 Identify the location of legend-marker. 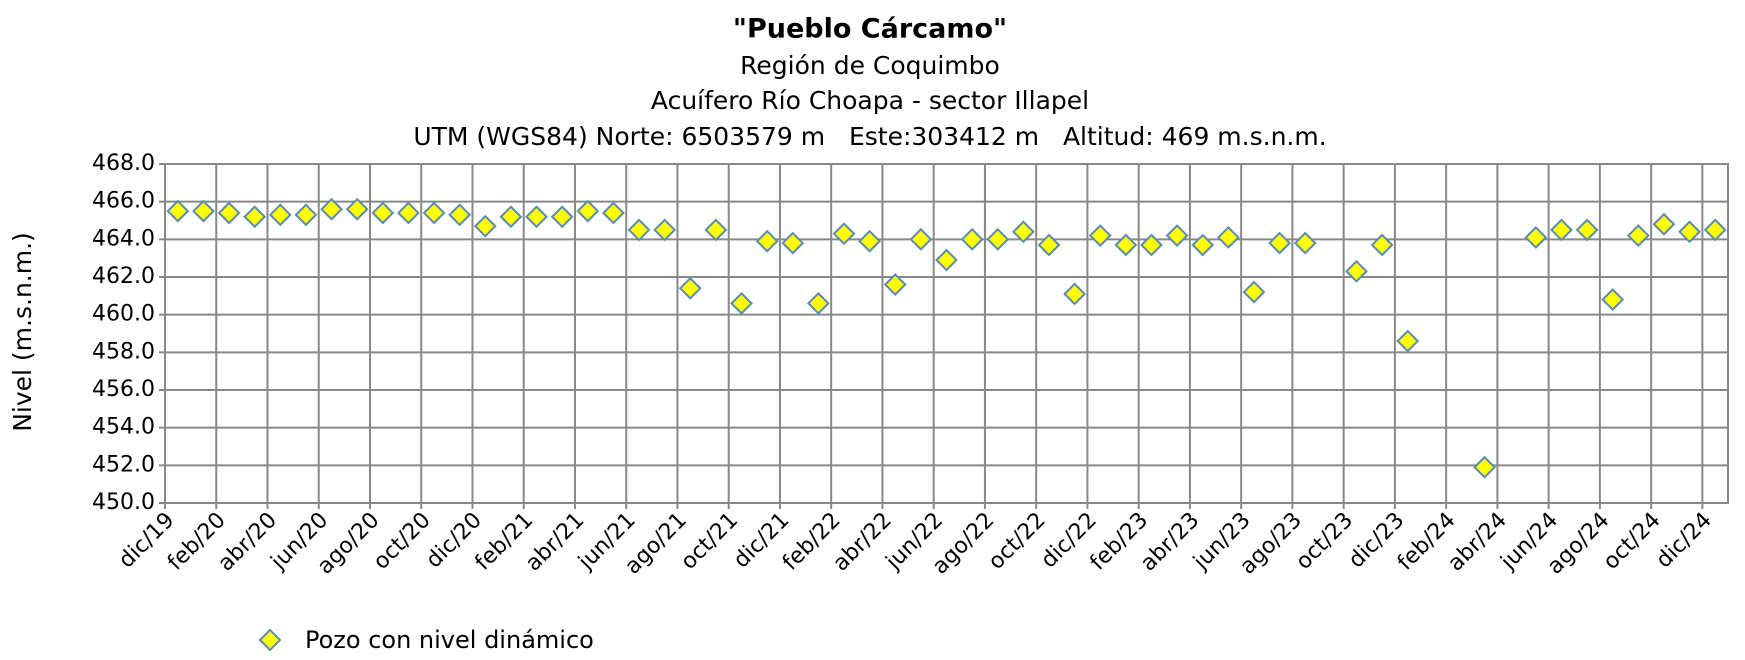
(270, 640).